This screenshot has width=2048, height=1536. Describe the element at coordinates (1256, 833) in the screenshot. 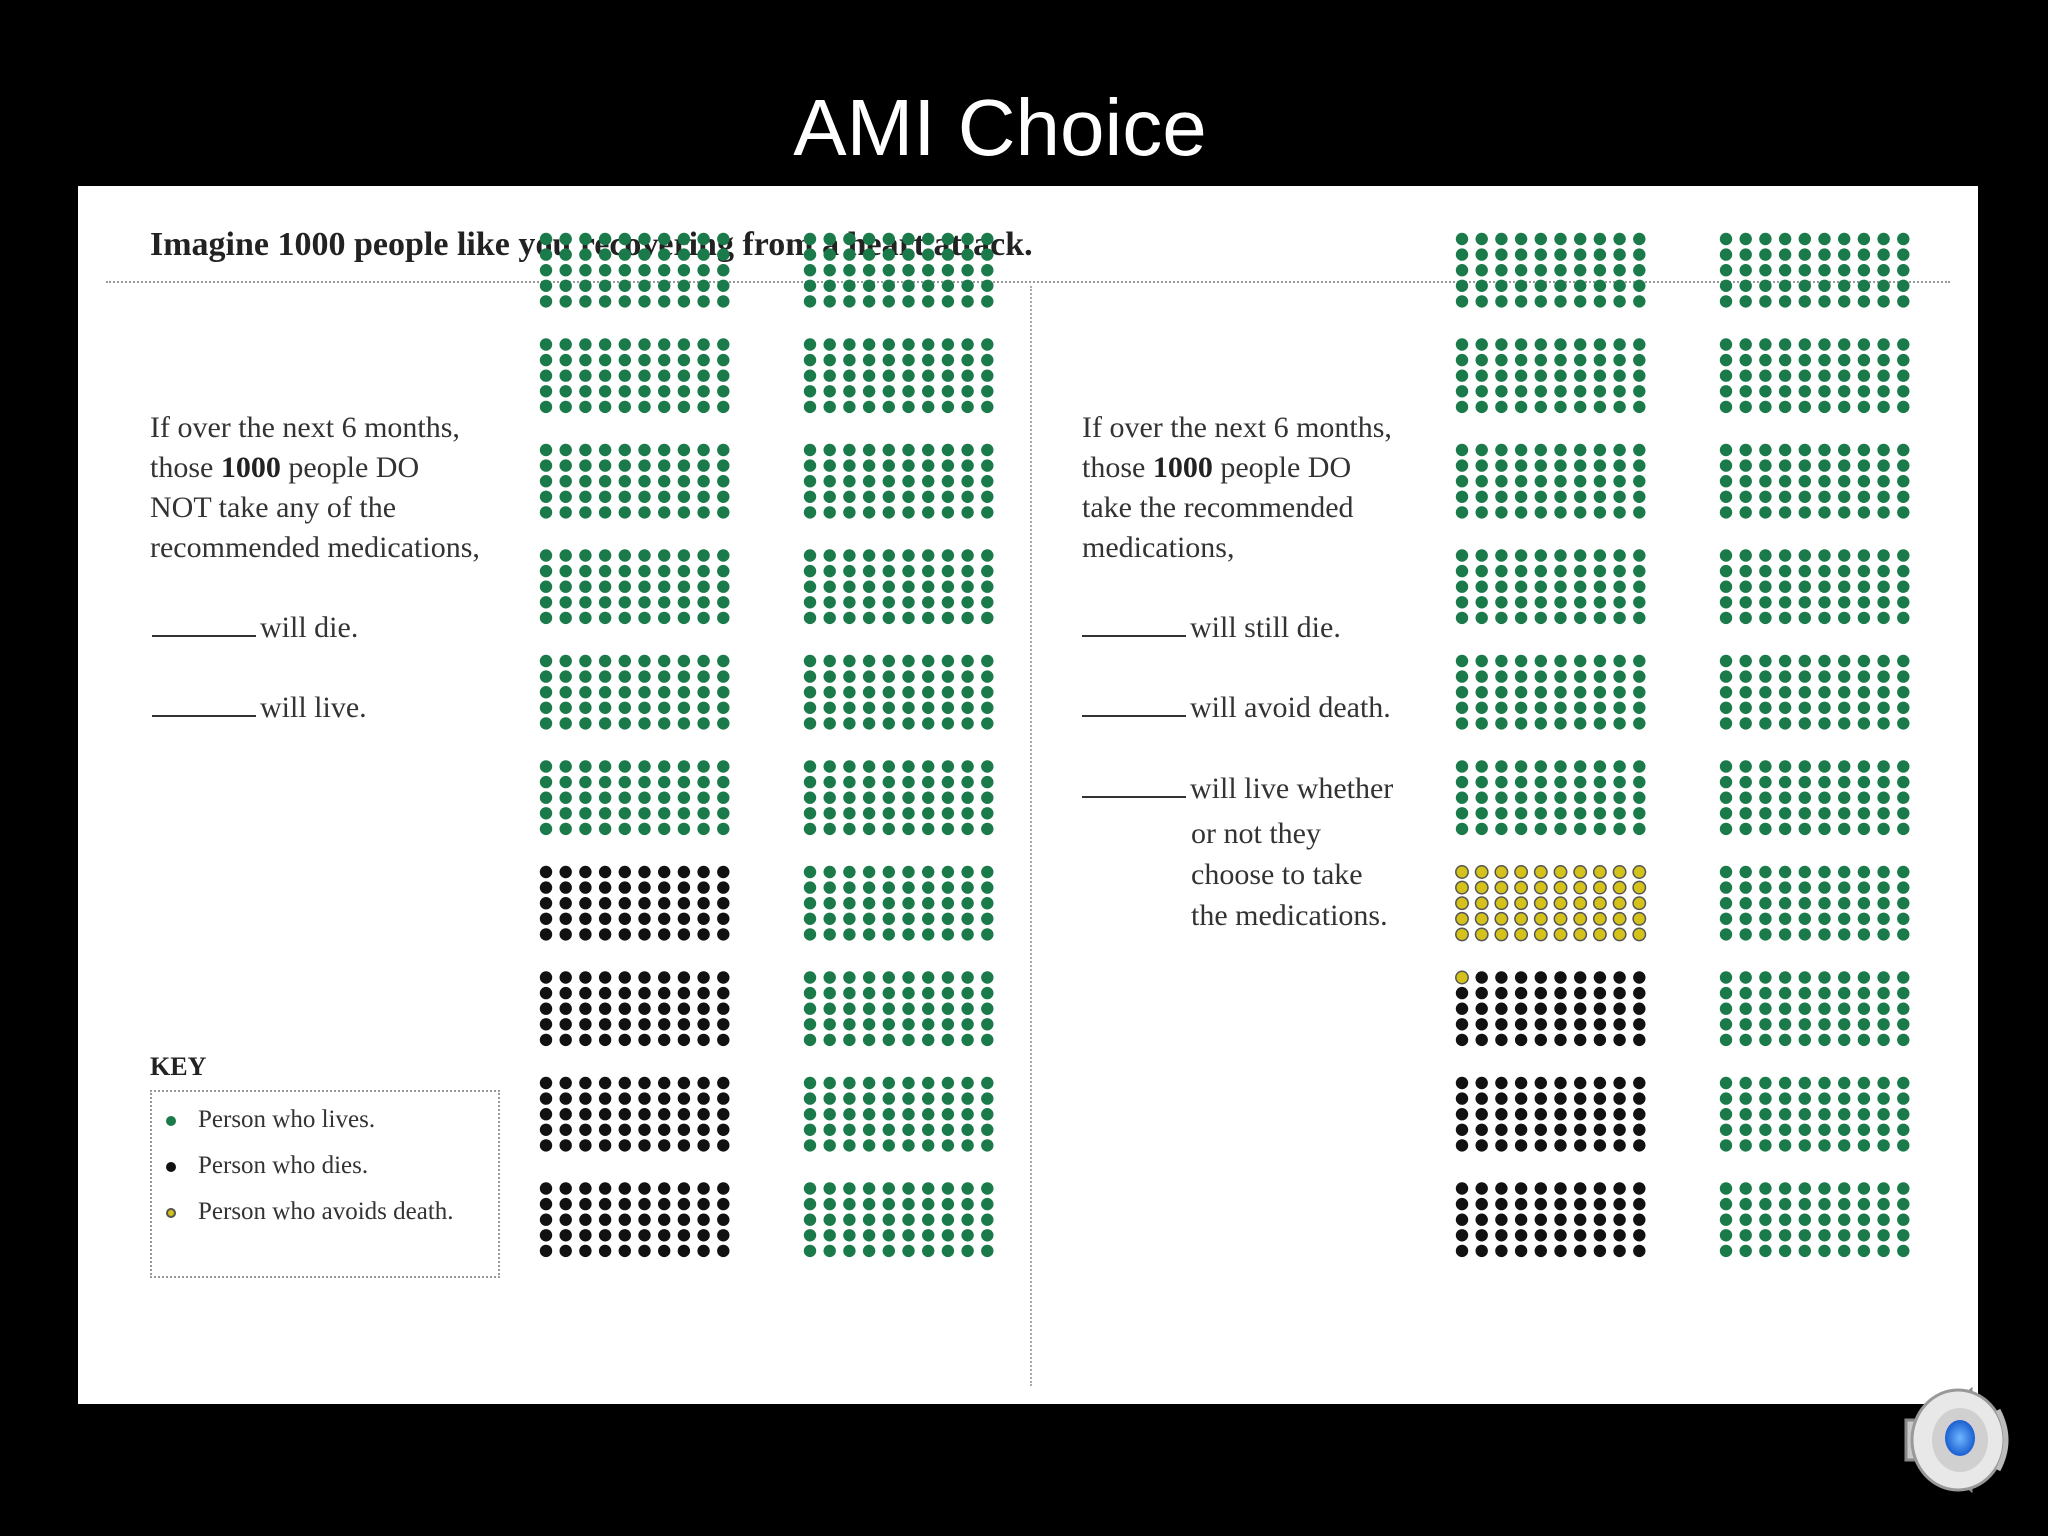

I see `continuation-line-2: or not they` at that location.